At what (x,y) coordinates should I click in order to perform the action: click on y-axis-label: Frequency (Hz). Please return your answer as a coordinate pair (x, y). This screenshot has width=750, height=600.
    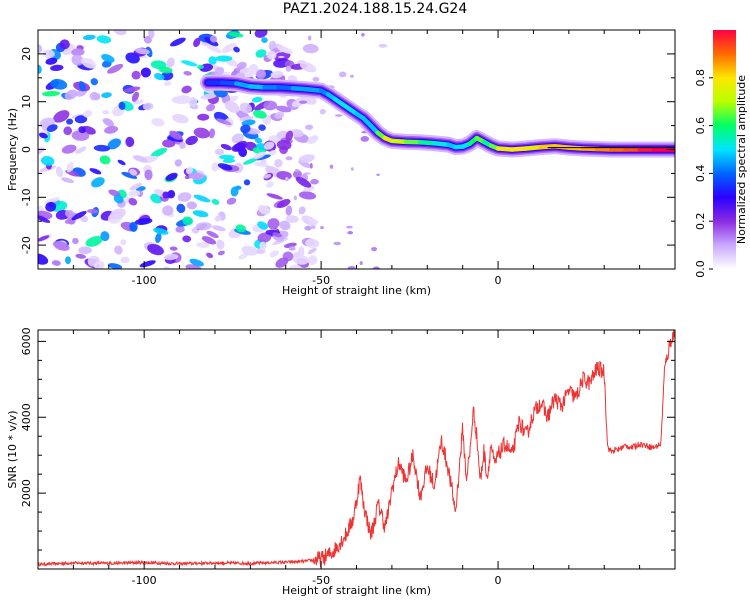
    Looking at the image, I should click on (12, 149).